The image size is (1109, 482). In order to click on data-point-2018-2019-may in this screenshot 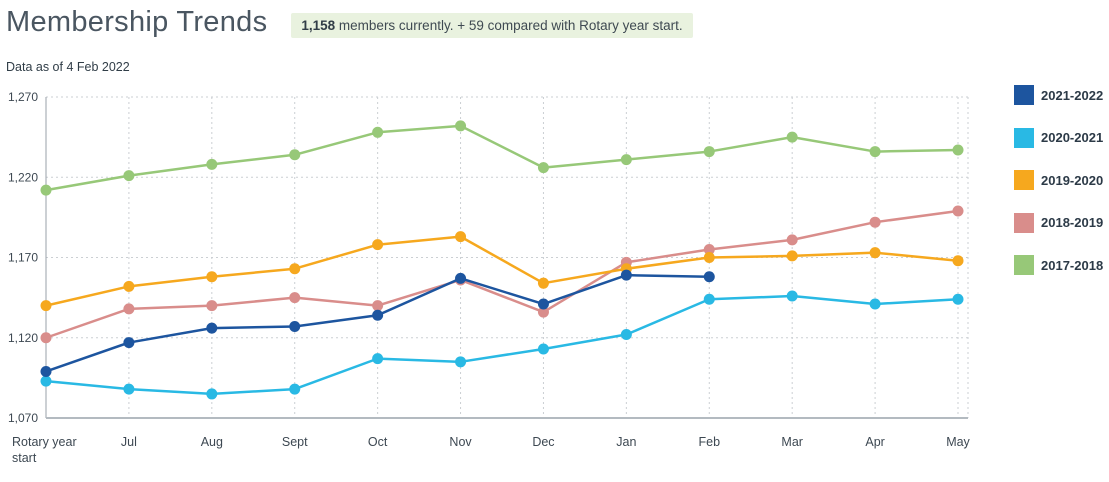, I will do `click(958, 211)`.